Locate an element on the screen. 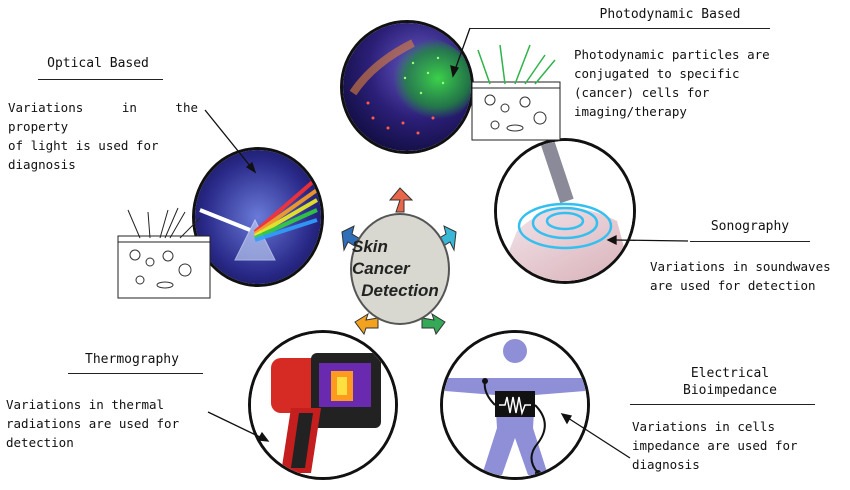 The height and width of the screenshot is (490, 850). ultrasound-icon is located at coordinates (565, 211).